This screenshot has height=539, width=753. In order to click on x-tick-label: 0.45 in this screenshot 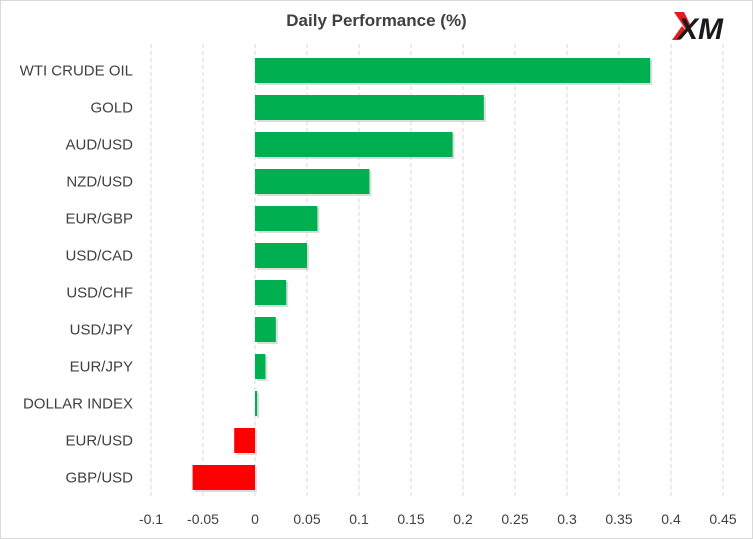, I will do `click(722, 519)`.